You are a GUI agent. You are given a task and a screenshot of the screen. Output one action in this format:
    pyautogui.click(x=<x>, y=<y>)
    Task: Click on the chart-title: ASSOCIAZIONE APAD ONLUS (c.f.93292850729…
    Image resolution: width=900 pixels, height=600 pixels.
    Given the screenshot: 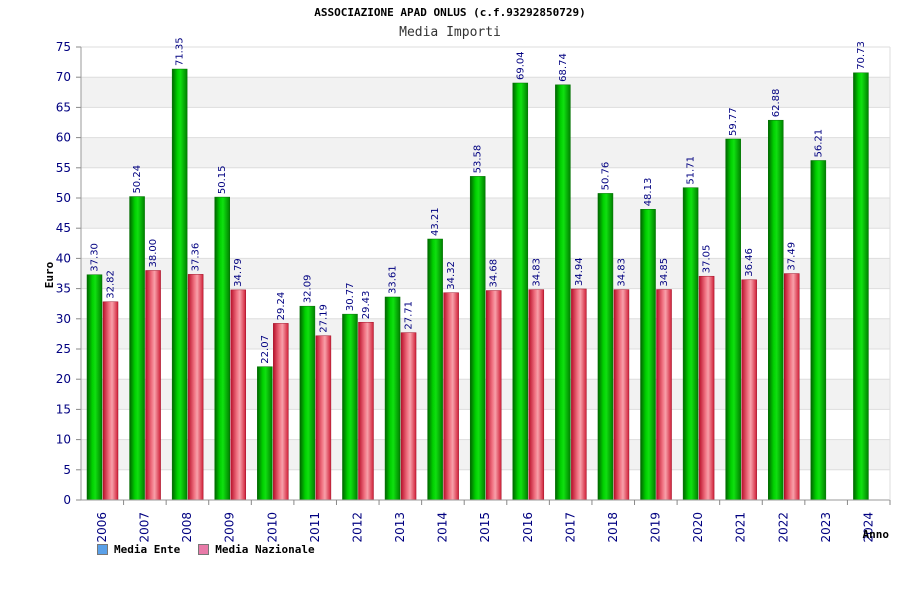 What is the action you would take?
    pyautogui.click(x=450, y=12)
    